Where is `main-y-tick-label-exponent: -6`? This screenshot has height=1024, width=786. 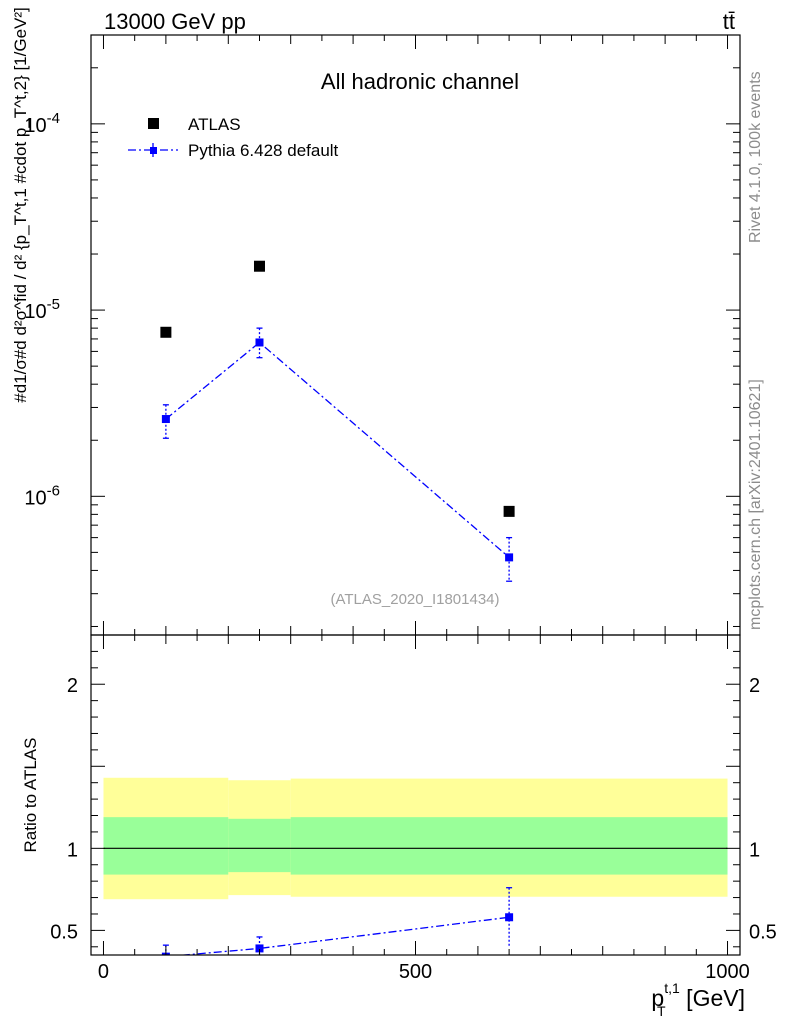
main-y-tick-label-exponent: -6 is located at coordinates (53, 490).